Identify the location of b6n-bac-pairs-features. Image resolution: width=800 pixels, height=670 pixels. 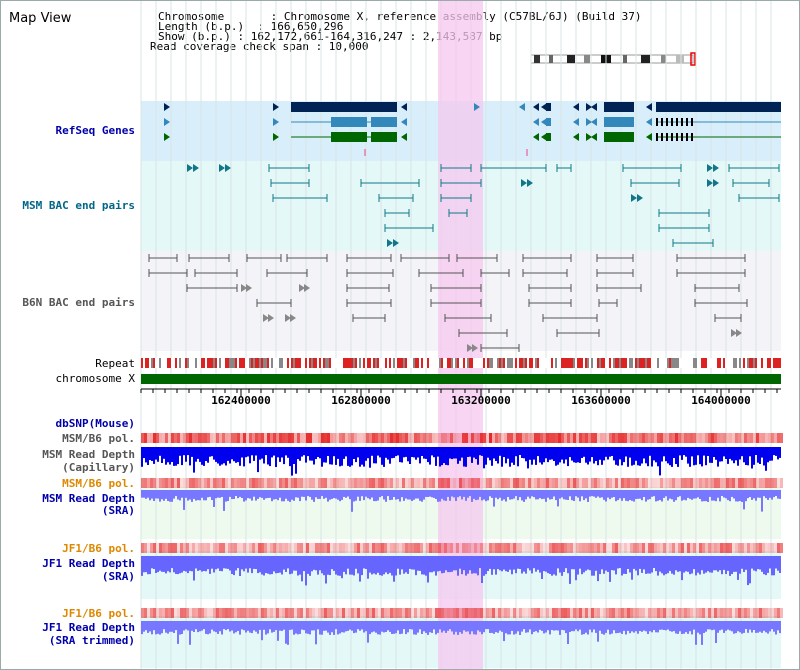
(448, 303).